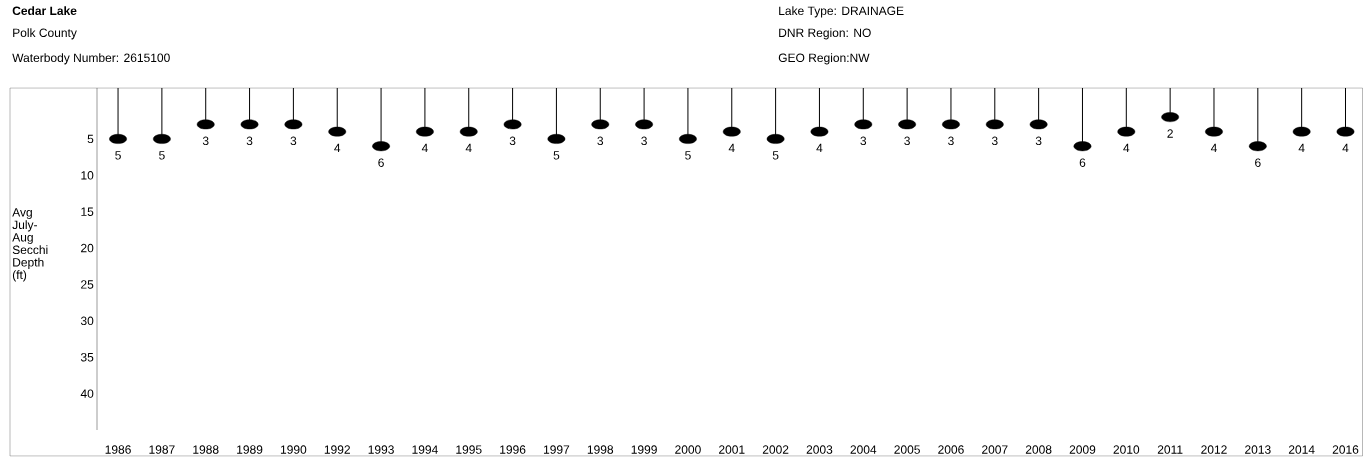  Describe the element at coordinates (600, 449) in the screenshot. I see `x-tick-label: 1998` at that location.